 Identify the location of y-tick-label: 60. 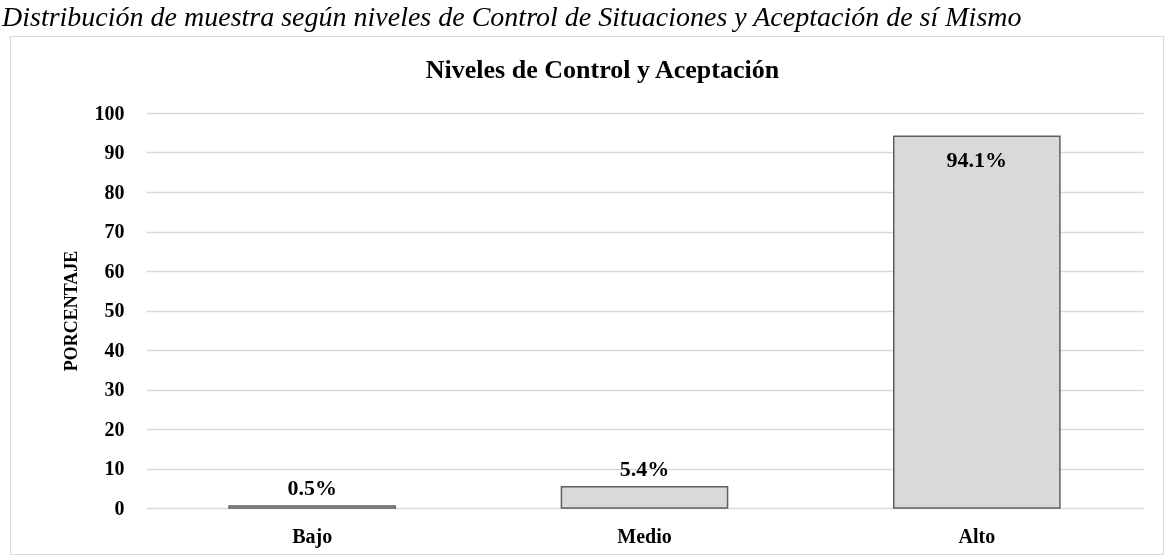
(114, 270).